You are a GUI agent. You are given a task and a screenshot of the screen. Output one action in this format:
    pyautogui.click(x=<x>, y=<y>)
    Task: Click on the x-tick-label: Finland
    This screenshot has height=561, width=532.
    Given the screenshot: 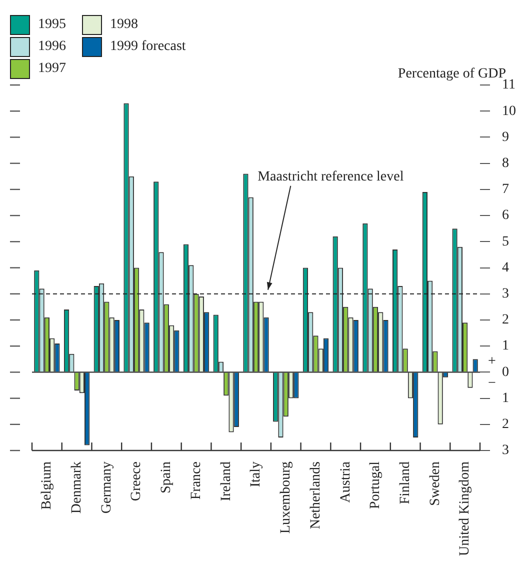 What is the action you would take?
    pyautogui.click(x=406, y=483)
    